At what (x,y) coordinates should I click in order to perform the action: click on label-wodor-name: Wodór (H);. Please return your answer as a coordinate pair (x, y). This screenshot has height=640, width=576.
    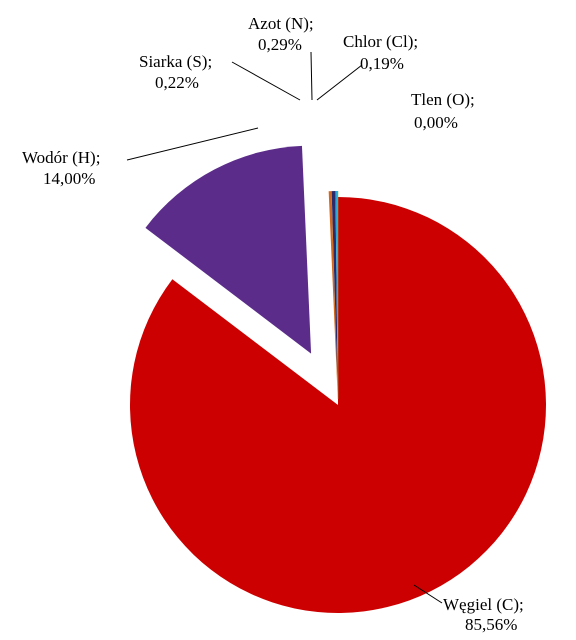
    Looking at the image, I should click on (61, 157).